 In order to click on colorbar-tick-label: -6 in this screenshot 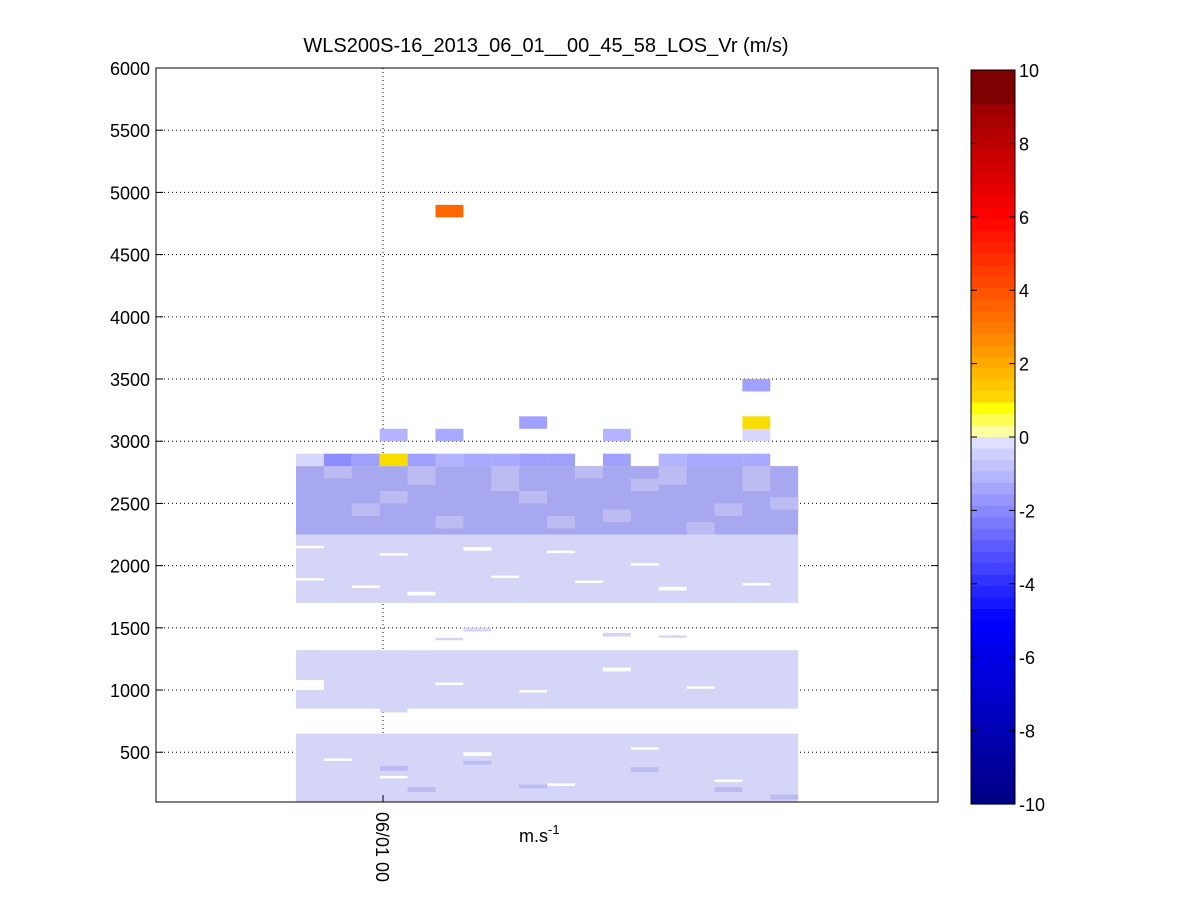, I will do `click(1027, 658)`.